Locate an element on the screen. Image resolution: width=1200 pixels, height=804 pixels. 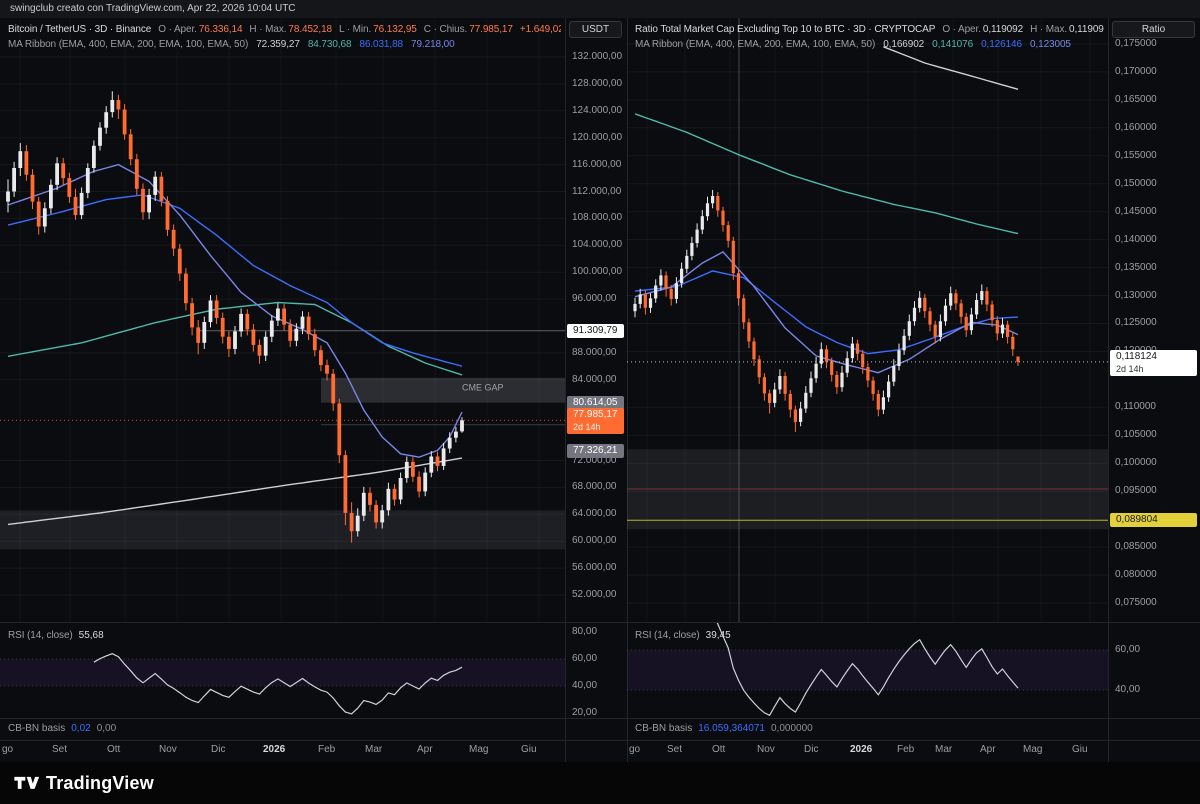
price-tick-label: 0,155000 is located at coordinates (1136, 155).